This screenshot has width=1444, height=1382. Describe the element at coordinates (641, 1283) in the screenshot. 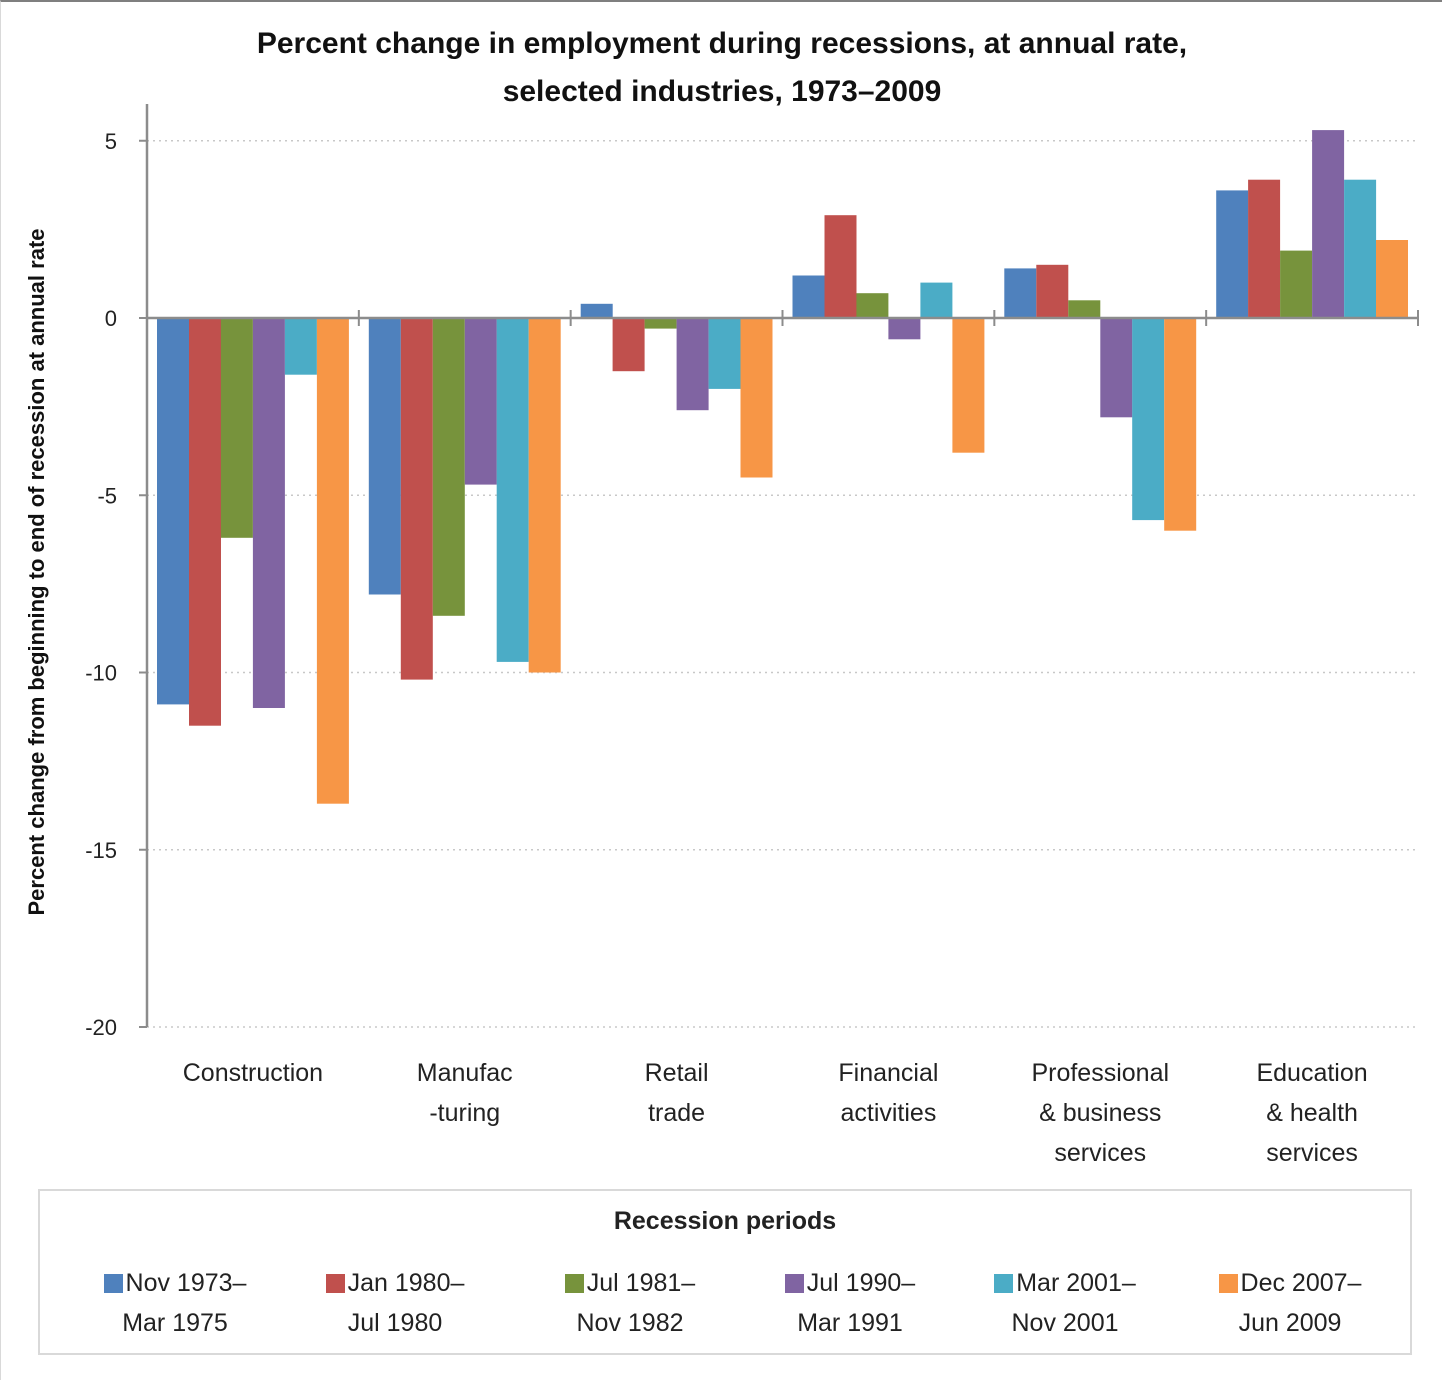

I see `legend-label: Jul 1981–` at that location.